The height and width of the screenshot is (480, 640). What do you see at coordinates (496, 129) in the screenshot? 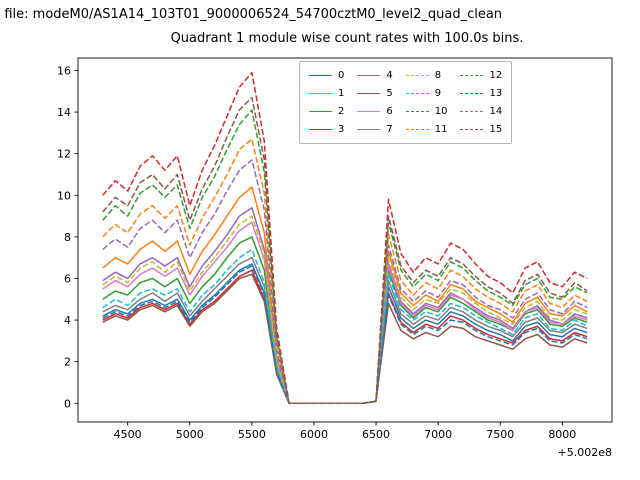
I see `legend-label-15: 15` at bounding box center [496, 129].